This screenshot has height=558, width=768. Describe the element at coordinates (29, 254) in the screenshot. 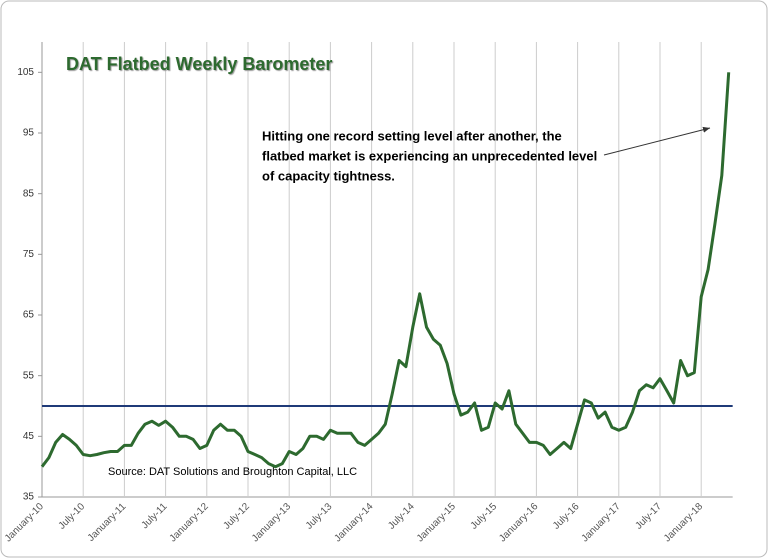

I see `y-tick-label: 75` at that location.